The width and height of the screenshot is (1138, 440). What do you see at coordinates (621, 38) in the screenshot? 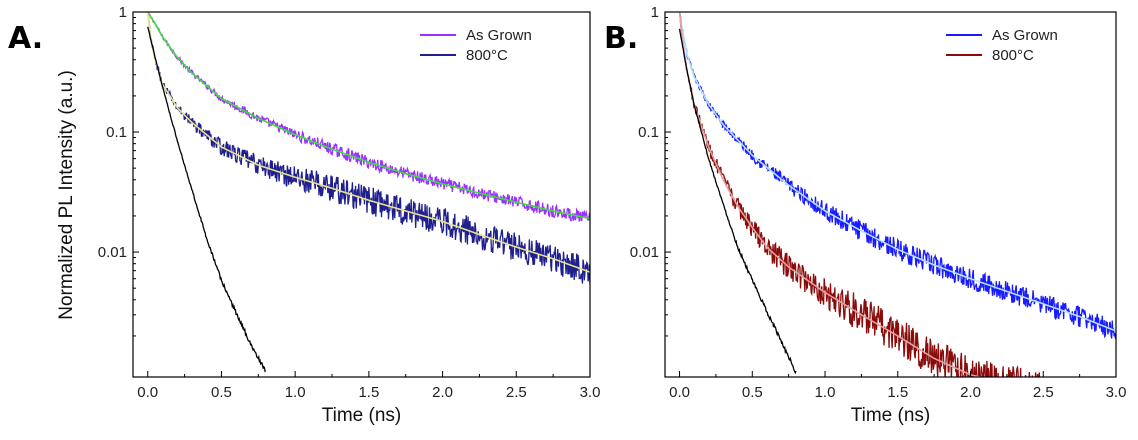
I see `panel-label: B.` at bounding box center [621, 38].